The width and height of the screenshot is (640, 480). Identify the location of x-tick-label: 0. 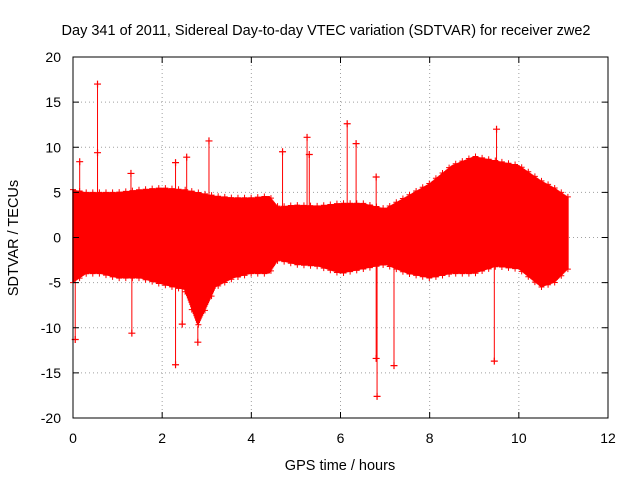
(73, 438).